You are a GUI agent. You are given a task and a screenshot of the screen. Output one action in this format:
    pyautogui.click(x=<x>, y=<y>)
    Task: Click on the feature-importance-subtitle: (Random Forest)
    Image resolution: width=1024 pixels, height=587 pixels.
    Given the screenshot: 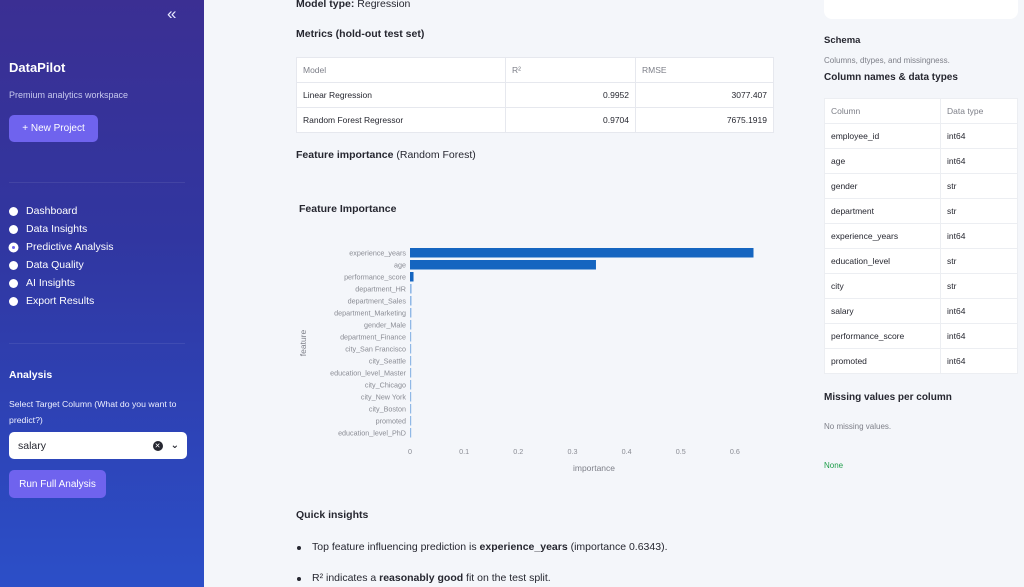 What is the action you would take?
    pyautogui.click(x=436, y=155)
    